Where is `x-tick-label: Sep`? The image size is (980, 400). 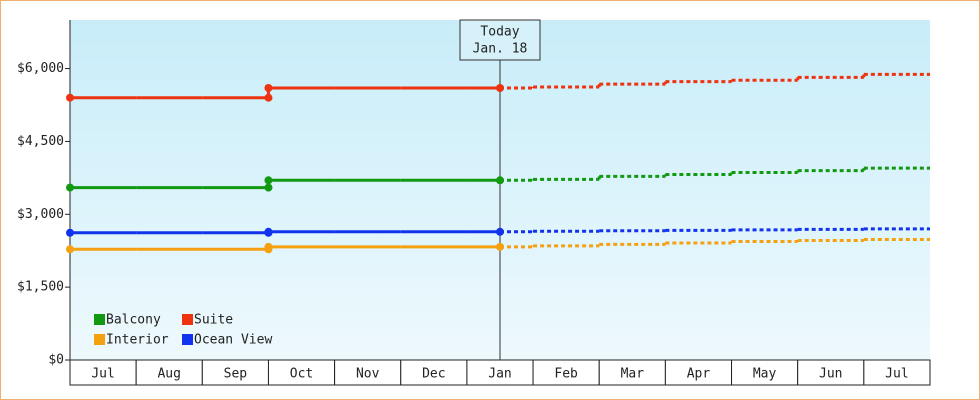 x-tick-label: Sep is located at coordinates (236, 374).